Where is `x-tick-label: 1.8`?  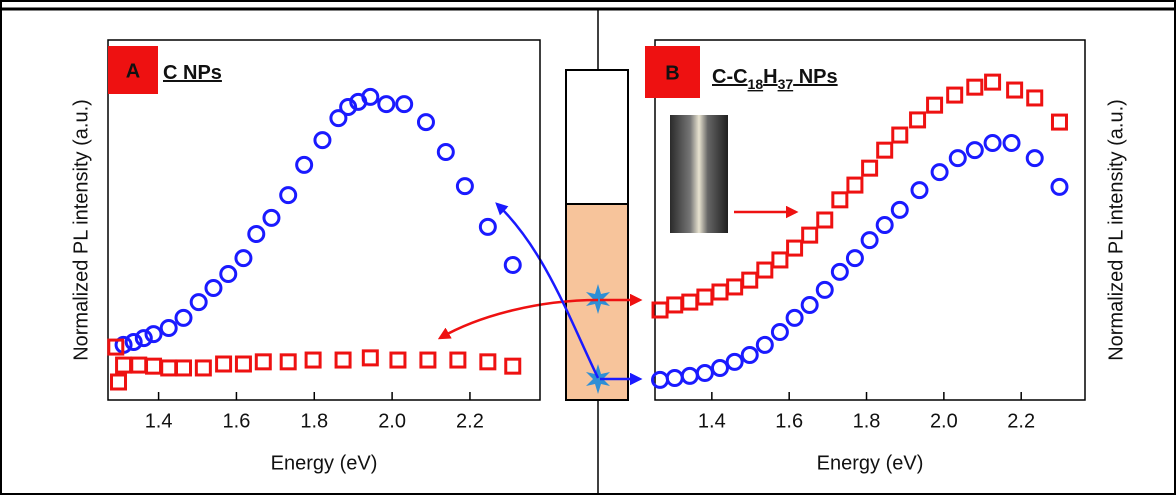 x-tick-label: 1.8 is located at coordinates (314, 421).